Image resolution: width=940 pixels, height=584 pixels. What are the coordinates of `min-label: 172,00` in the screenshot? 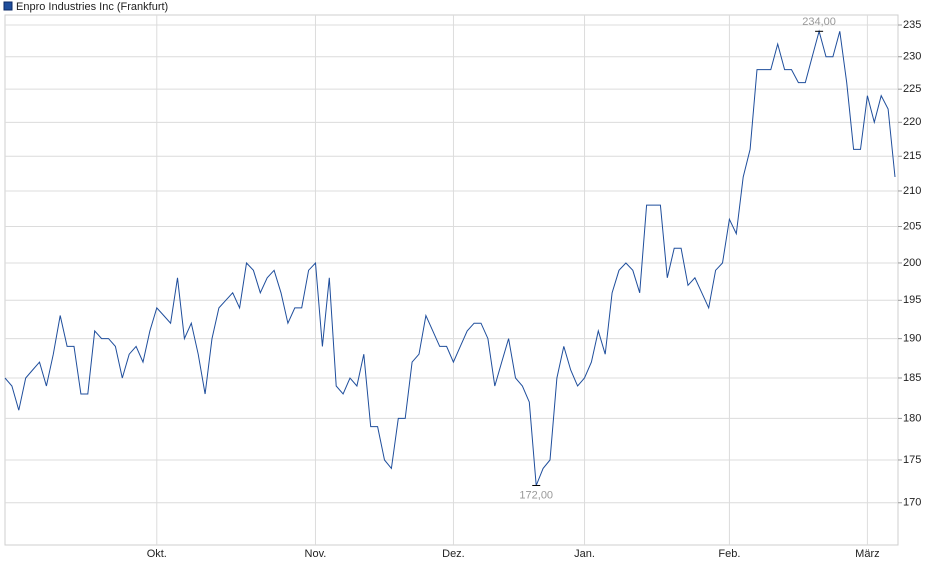 It's located at (536, 495).